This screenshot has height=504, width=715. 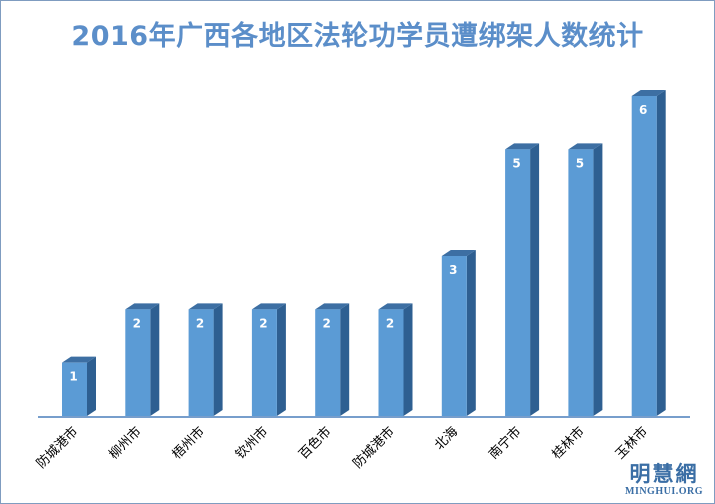 I want to click on x-tick-label: 百色市, so click(x=315, y=443).